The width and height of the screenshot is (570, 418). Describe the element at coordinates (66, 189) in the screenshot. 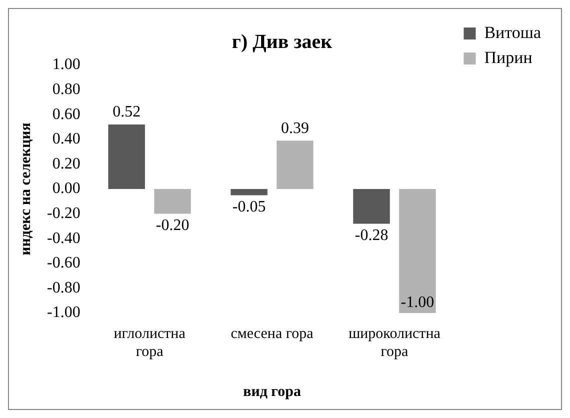

I see `y-tick-label: 0.00` at that location.